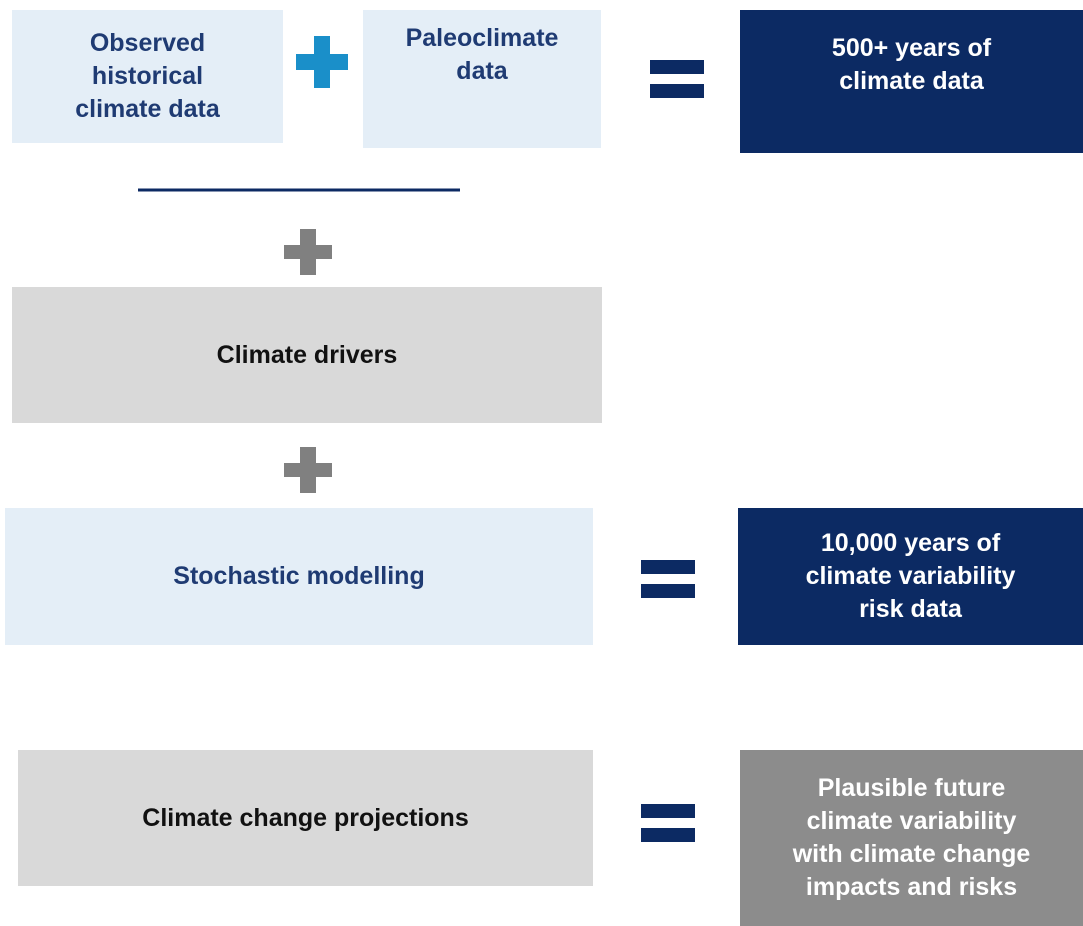 This screenshot has height=926, width=1083. I want to click on box-stochastic: Stochastic modelling, so click(299, 576).